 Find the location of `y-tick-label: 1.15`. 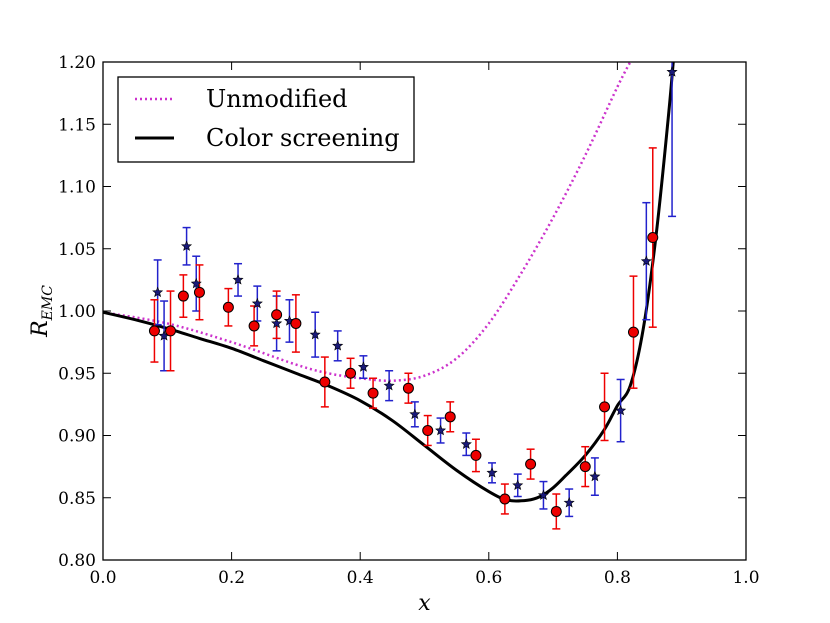

y-tick-label: 1.15 is located at coordinates (77, 125).